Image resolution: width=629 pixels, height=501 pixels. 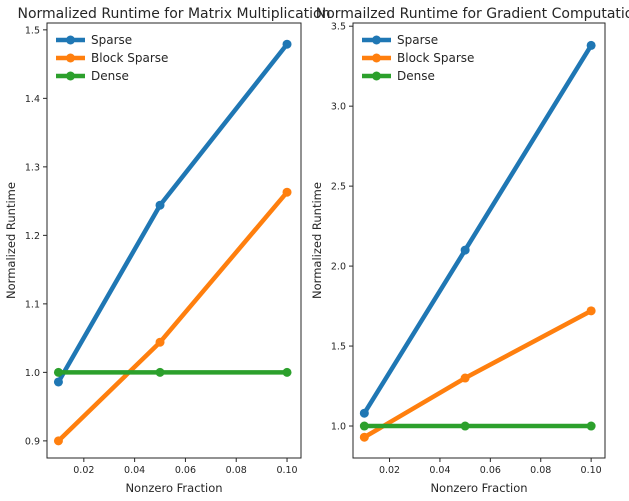 What do you see at coordinates (338, 267) in the screenshot?
I see `y-tick-label: 2.0` at bounding box center [338, 267].